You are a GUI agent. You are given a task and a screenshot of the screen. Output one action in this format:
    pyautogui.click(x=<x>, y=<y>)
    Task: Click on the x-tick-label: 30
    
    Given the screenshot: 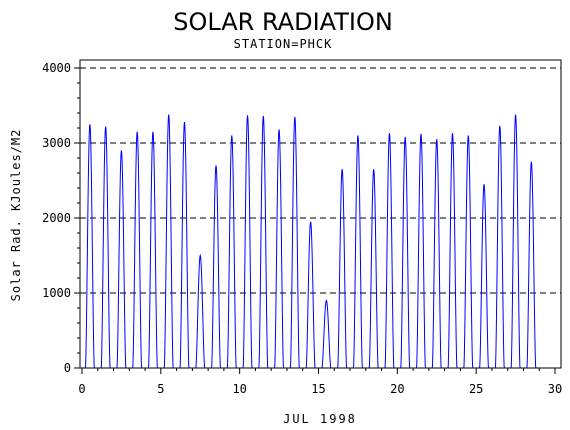 What is the action you would take?
    pyautogui.click(x=555, y=389)
    